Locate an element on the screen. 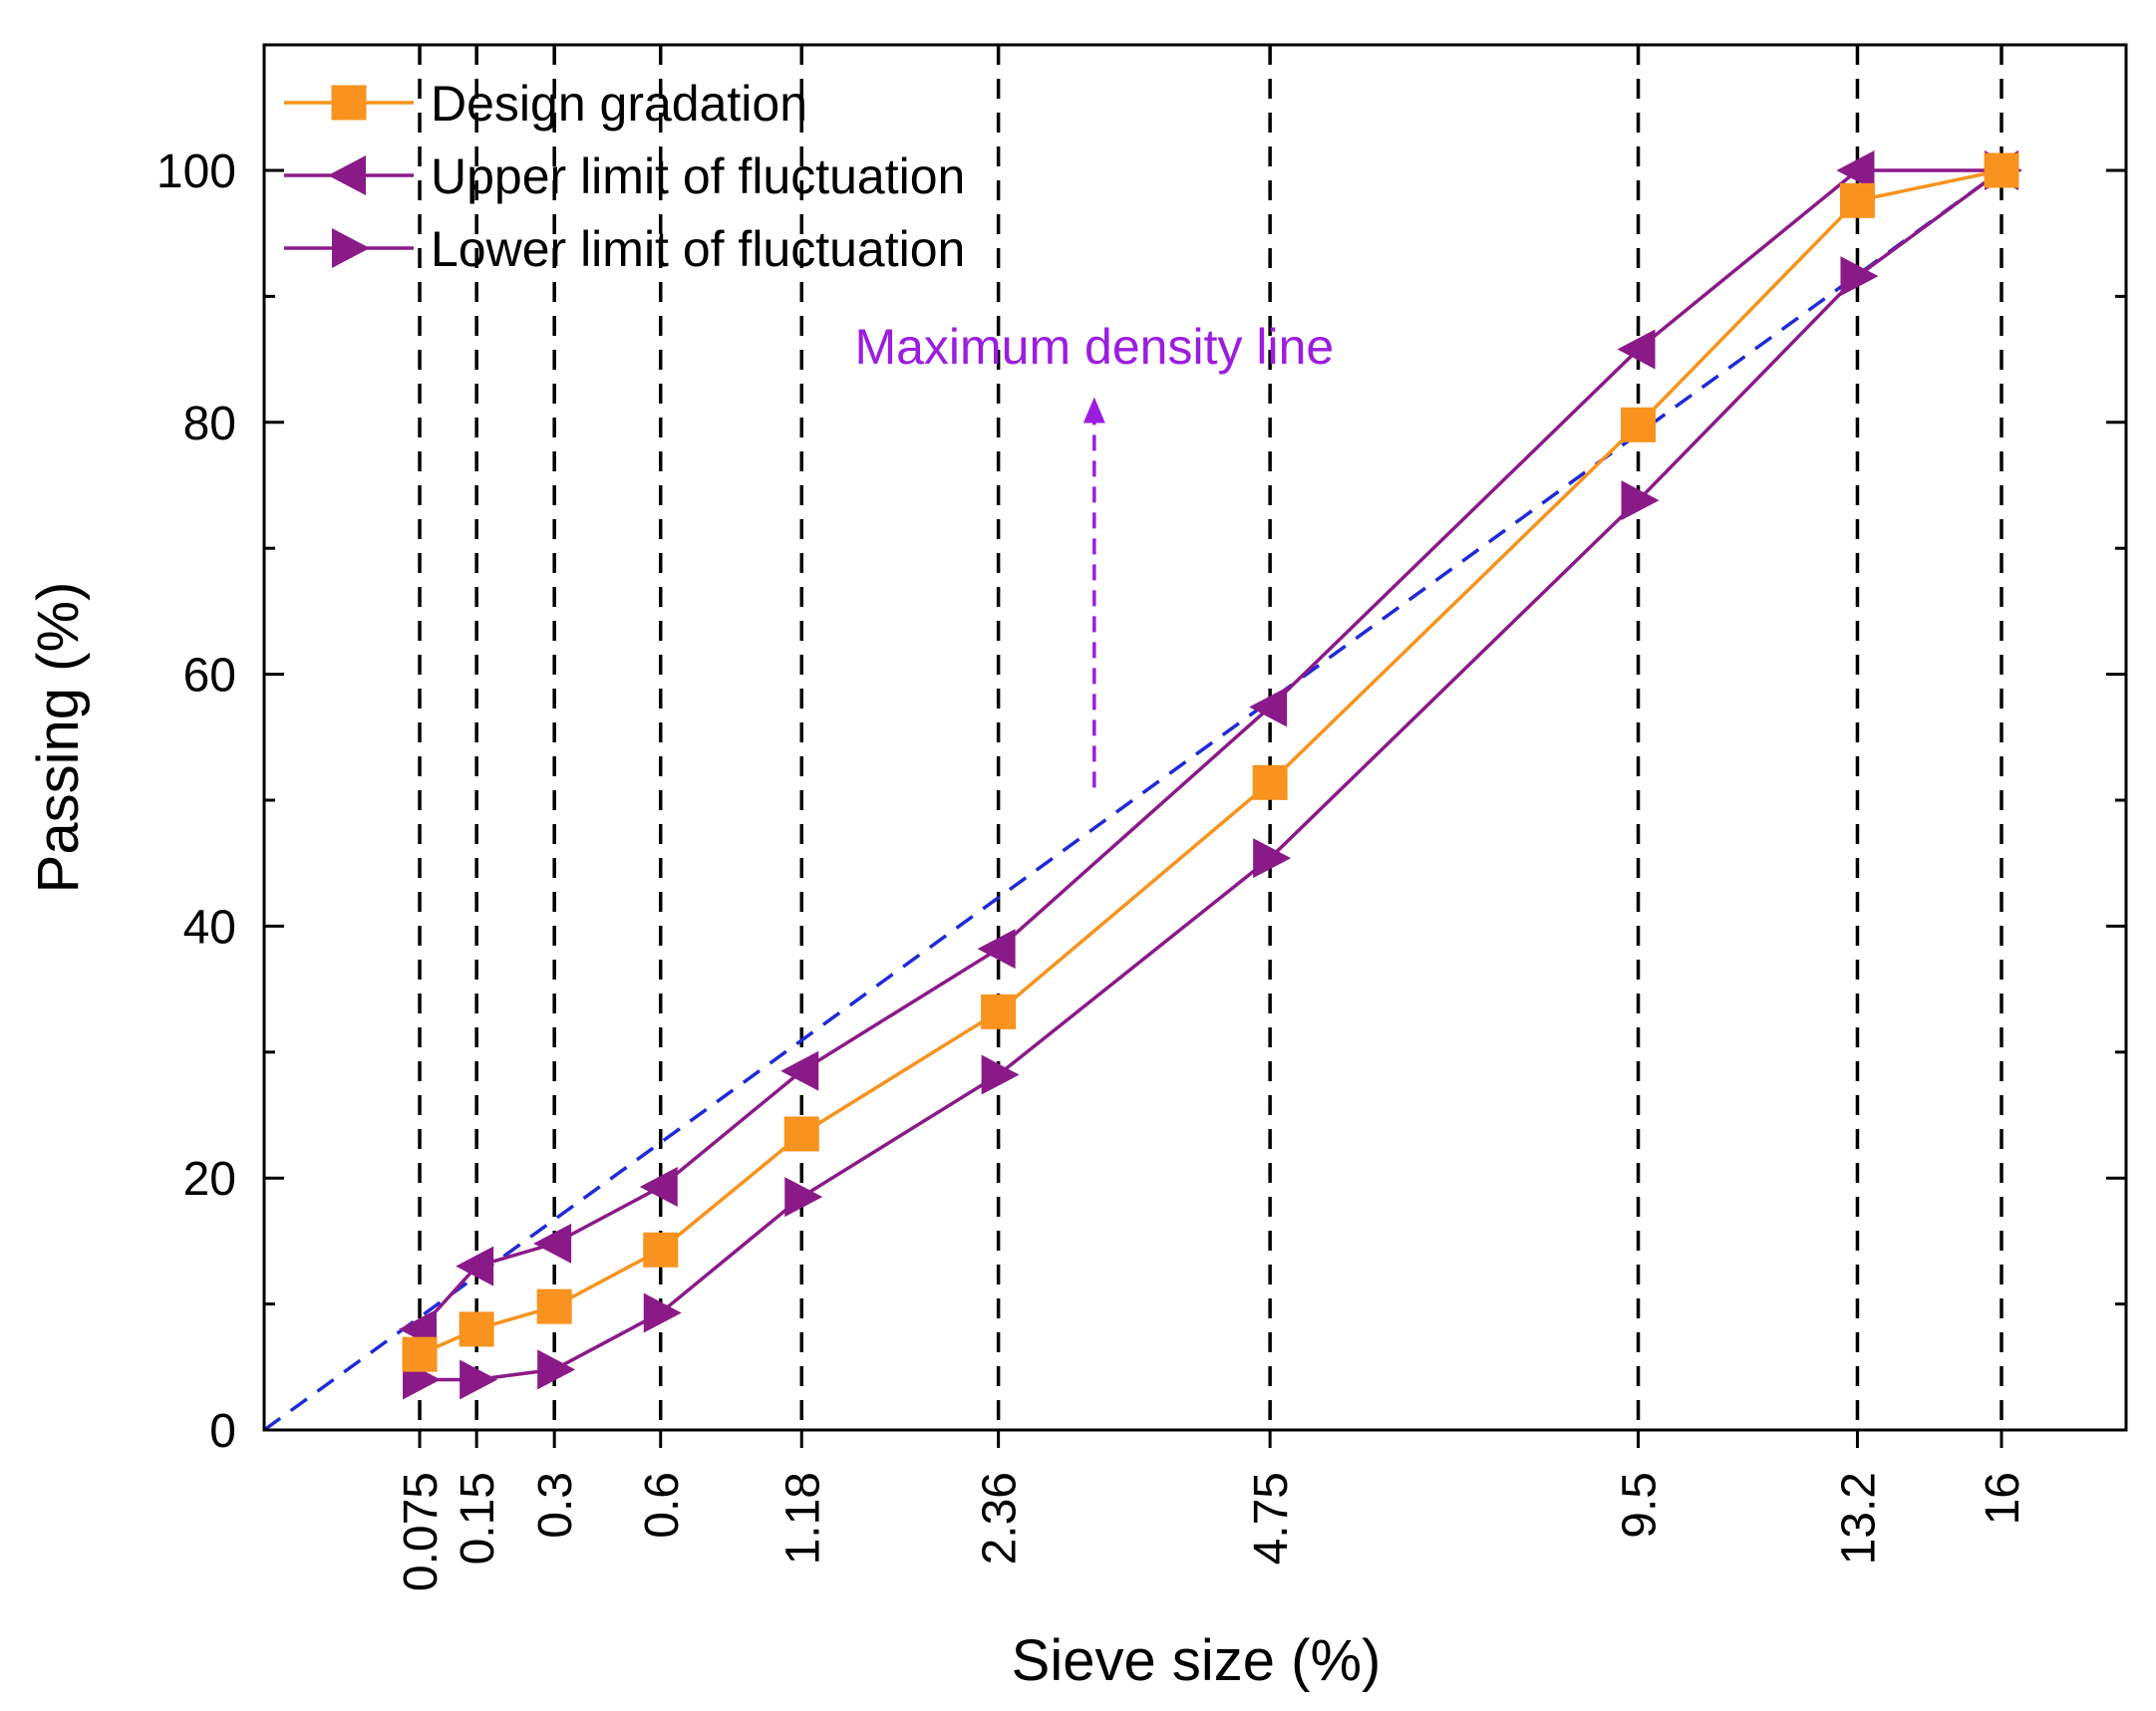 Image resolution: width=2156 pixels, height=1711 pixels. upper-limit-of-fluctuation-point-0.15 is located at coordinates (475, 1266).